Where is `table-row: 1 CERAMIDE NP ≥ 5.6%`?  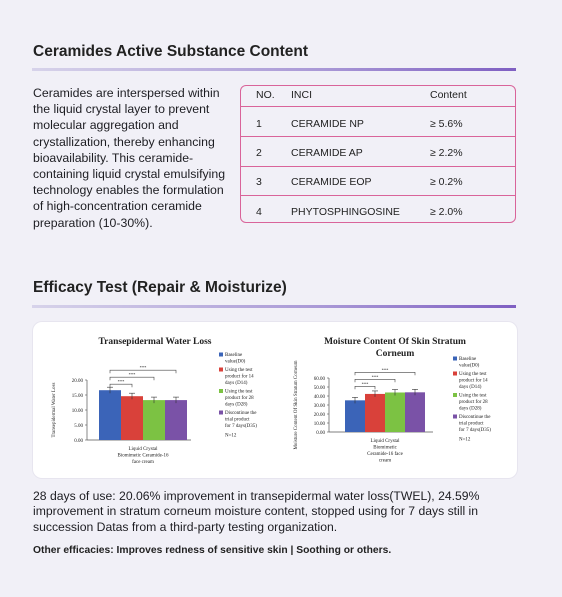 table-row: 1 CERAMIDE NP ≥ 5.6% is located at coordinates (378, 123).